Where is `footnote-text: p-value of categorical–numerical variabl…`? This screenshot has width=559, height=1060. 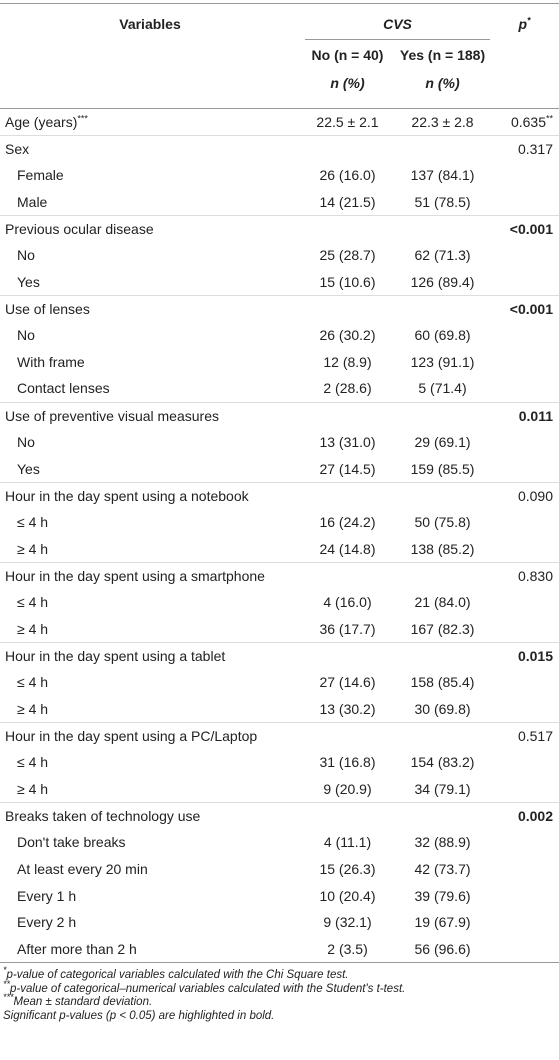
footnote-text: p-value of categorical–numerical variabl… is located at coordinates (208, 988).